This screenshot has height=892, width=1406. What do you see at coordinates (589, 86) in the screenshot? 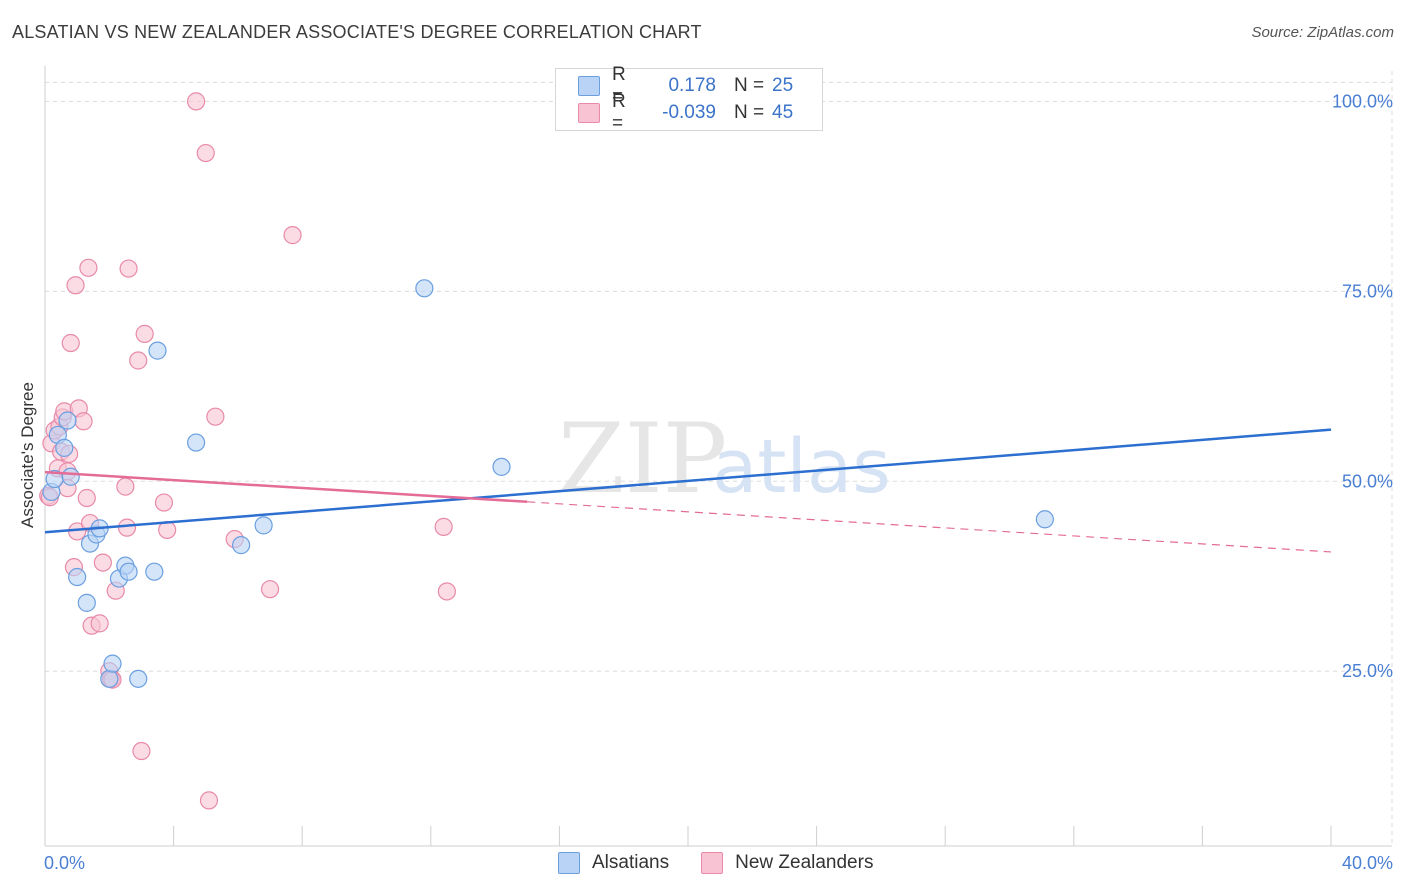
I see `alsatians-swatch` at bounding box center [589, 86].